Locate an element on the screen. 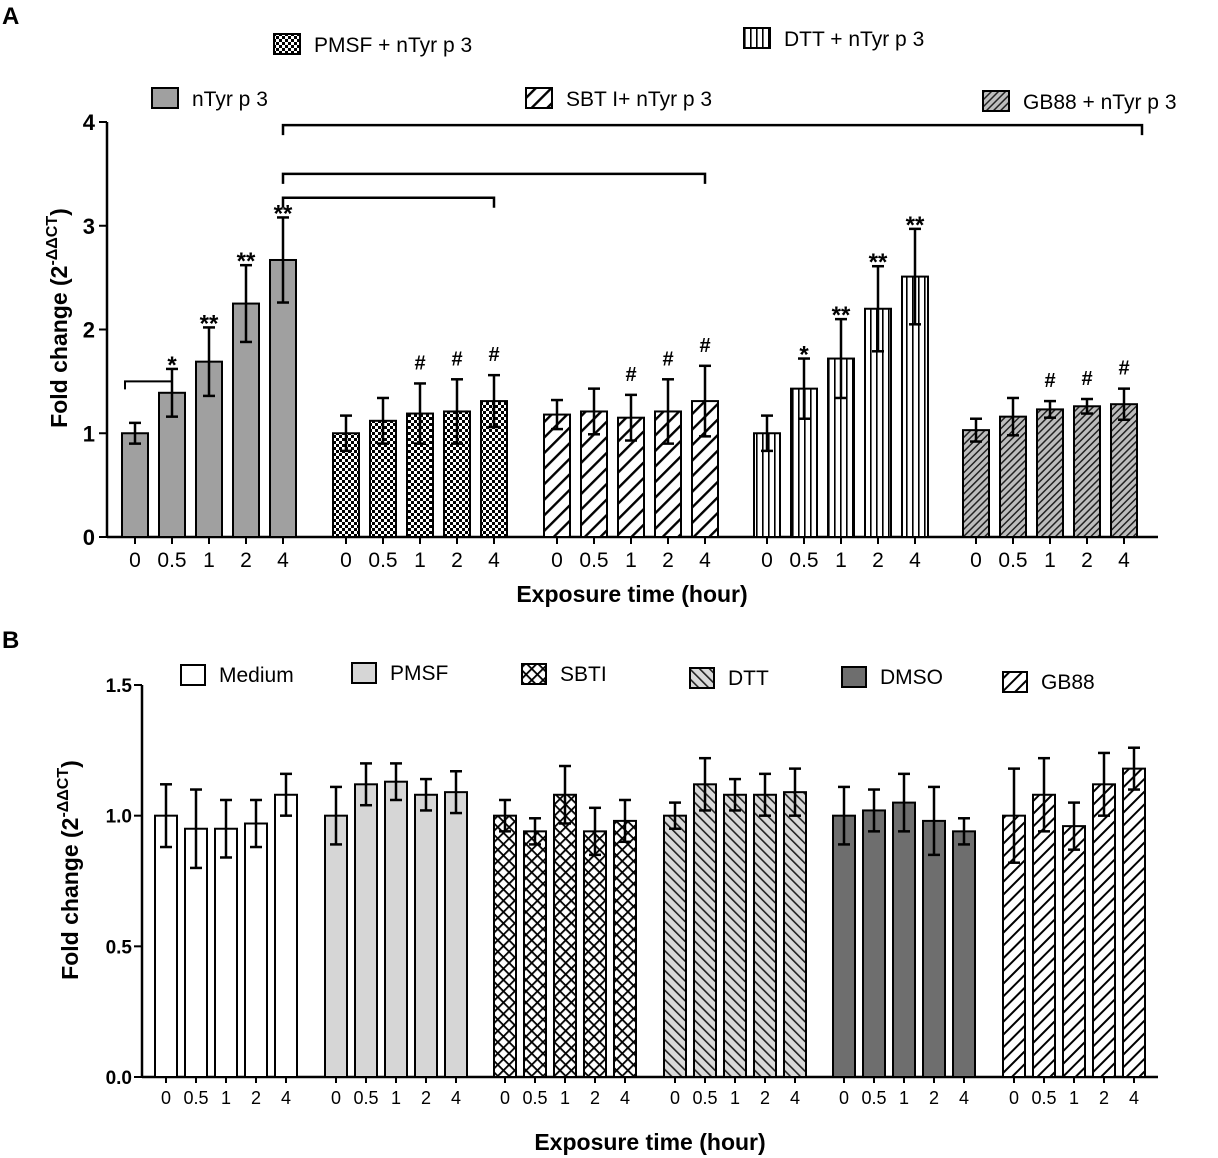  panel-b-label: B is located at coordinates (10, 640).